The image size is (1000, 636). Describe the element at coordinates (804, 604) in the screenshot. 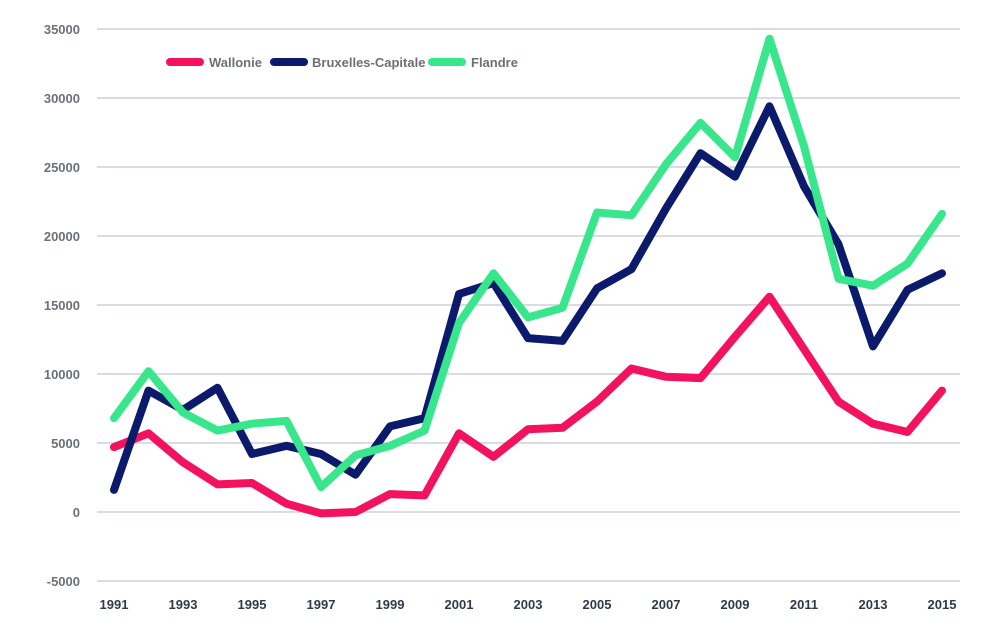

I see `x-tick-label: 2011` at that location.